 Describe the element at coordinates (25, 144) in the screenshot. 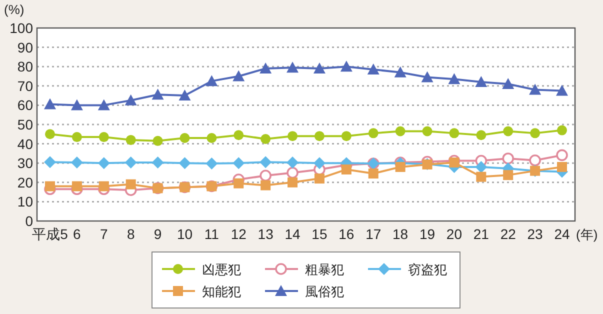

I see `y-tick-label: 40` at that location.